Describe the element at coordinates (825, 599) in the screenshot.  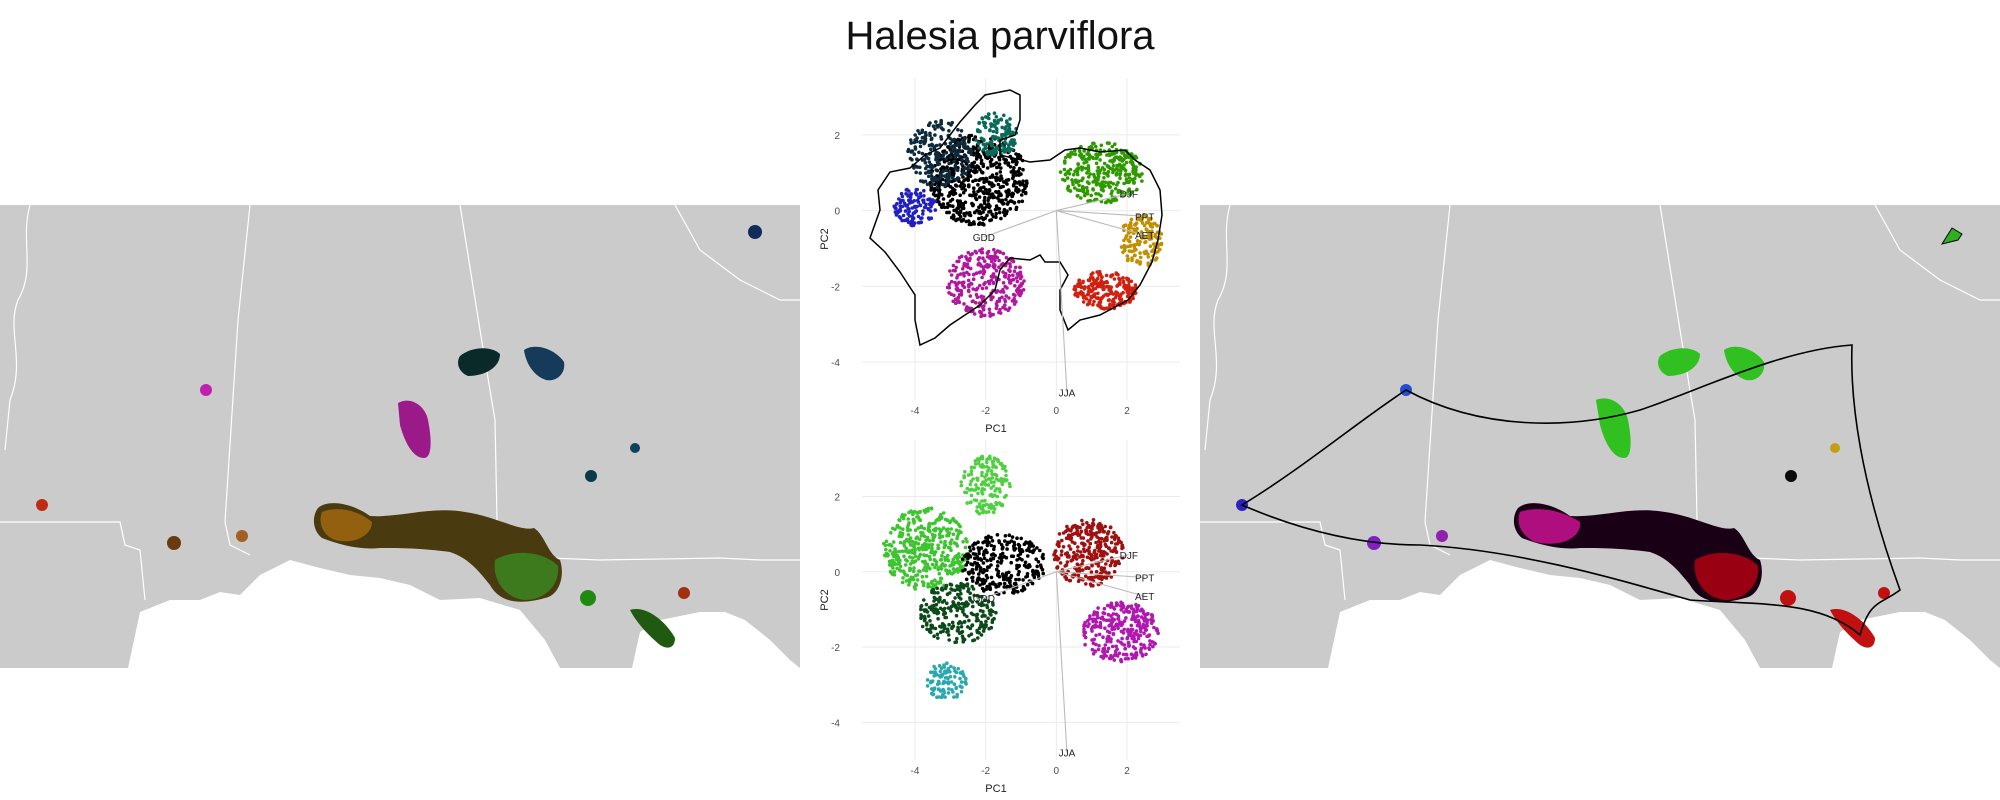
I see `y-axis-label: PC2` at that location.